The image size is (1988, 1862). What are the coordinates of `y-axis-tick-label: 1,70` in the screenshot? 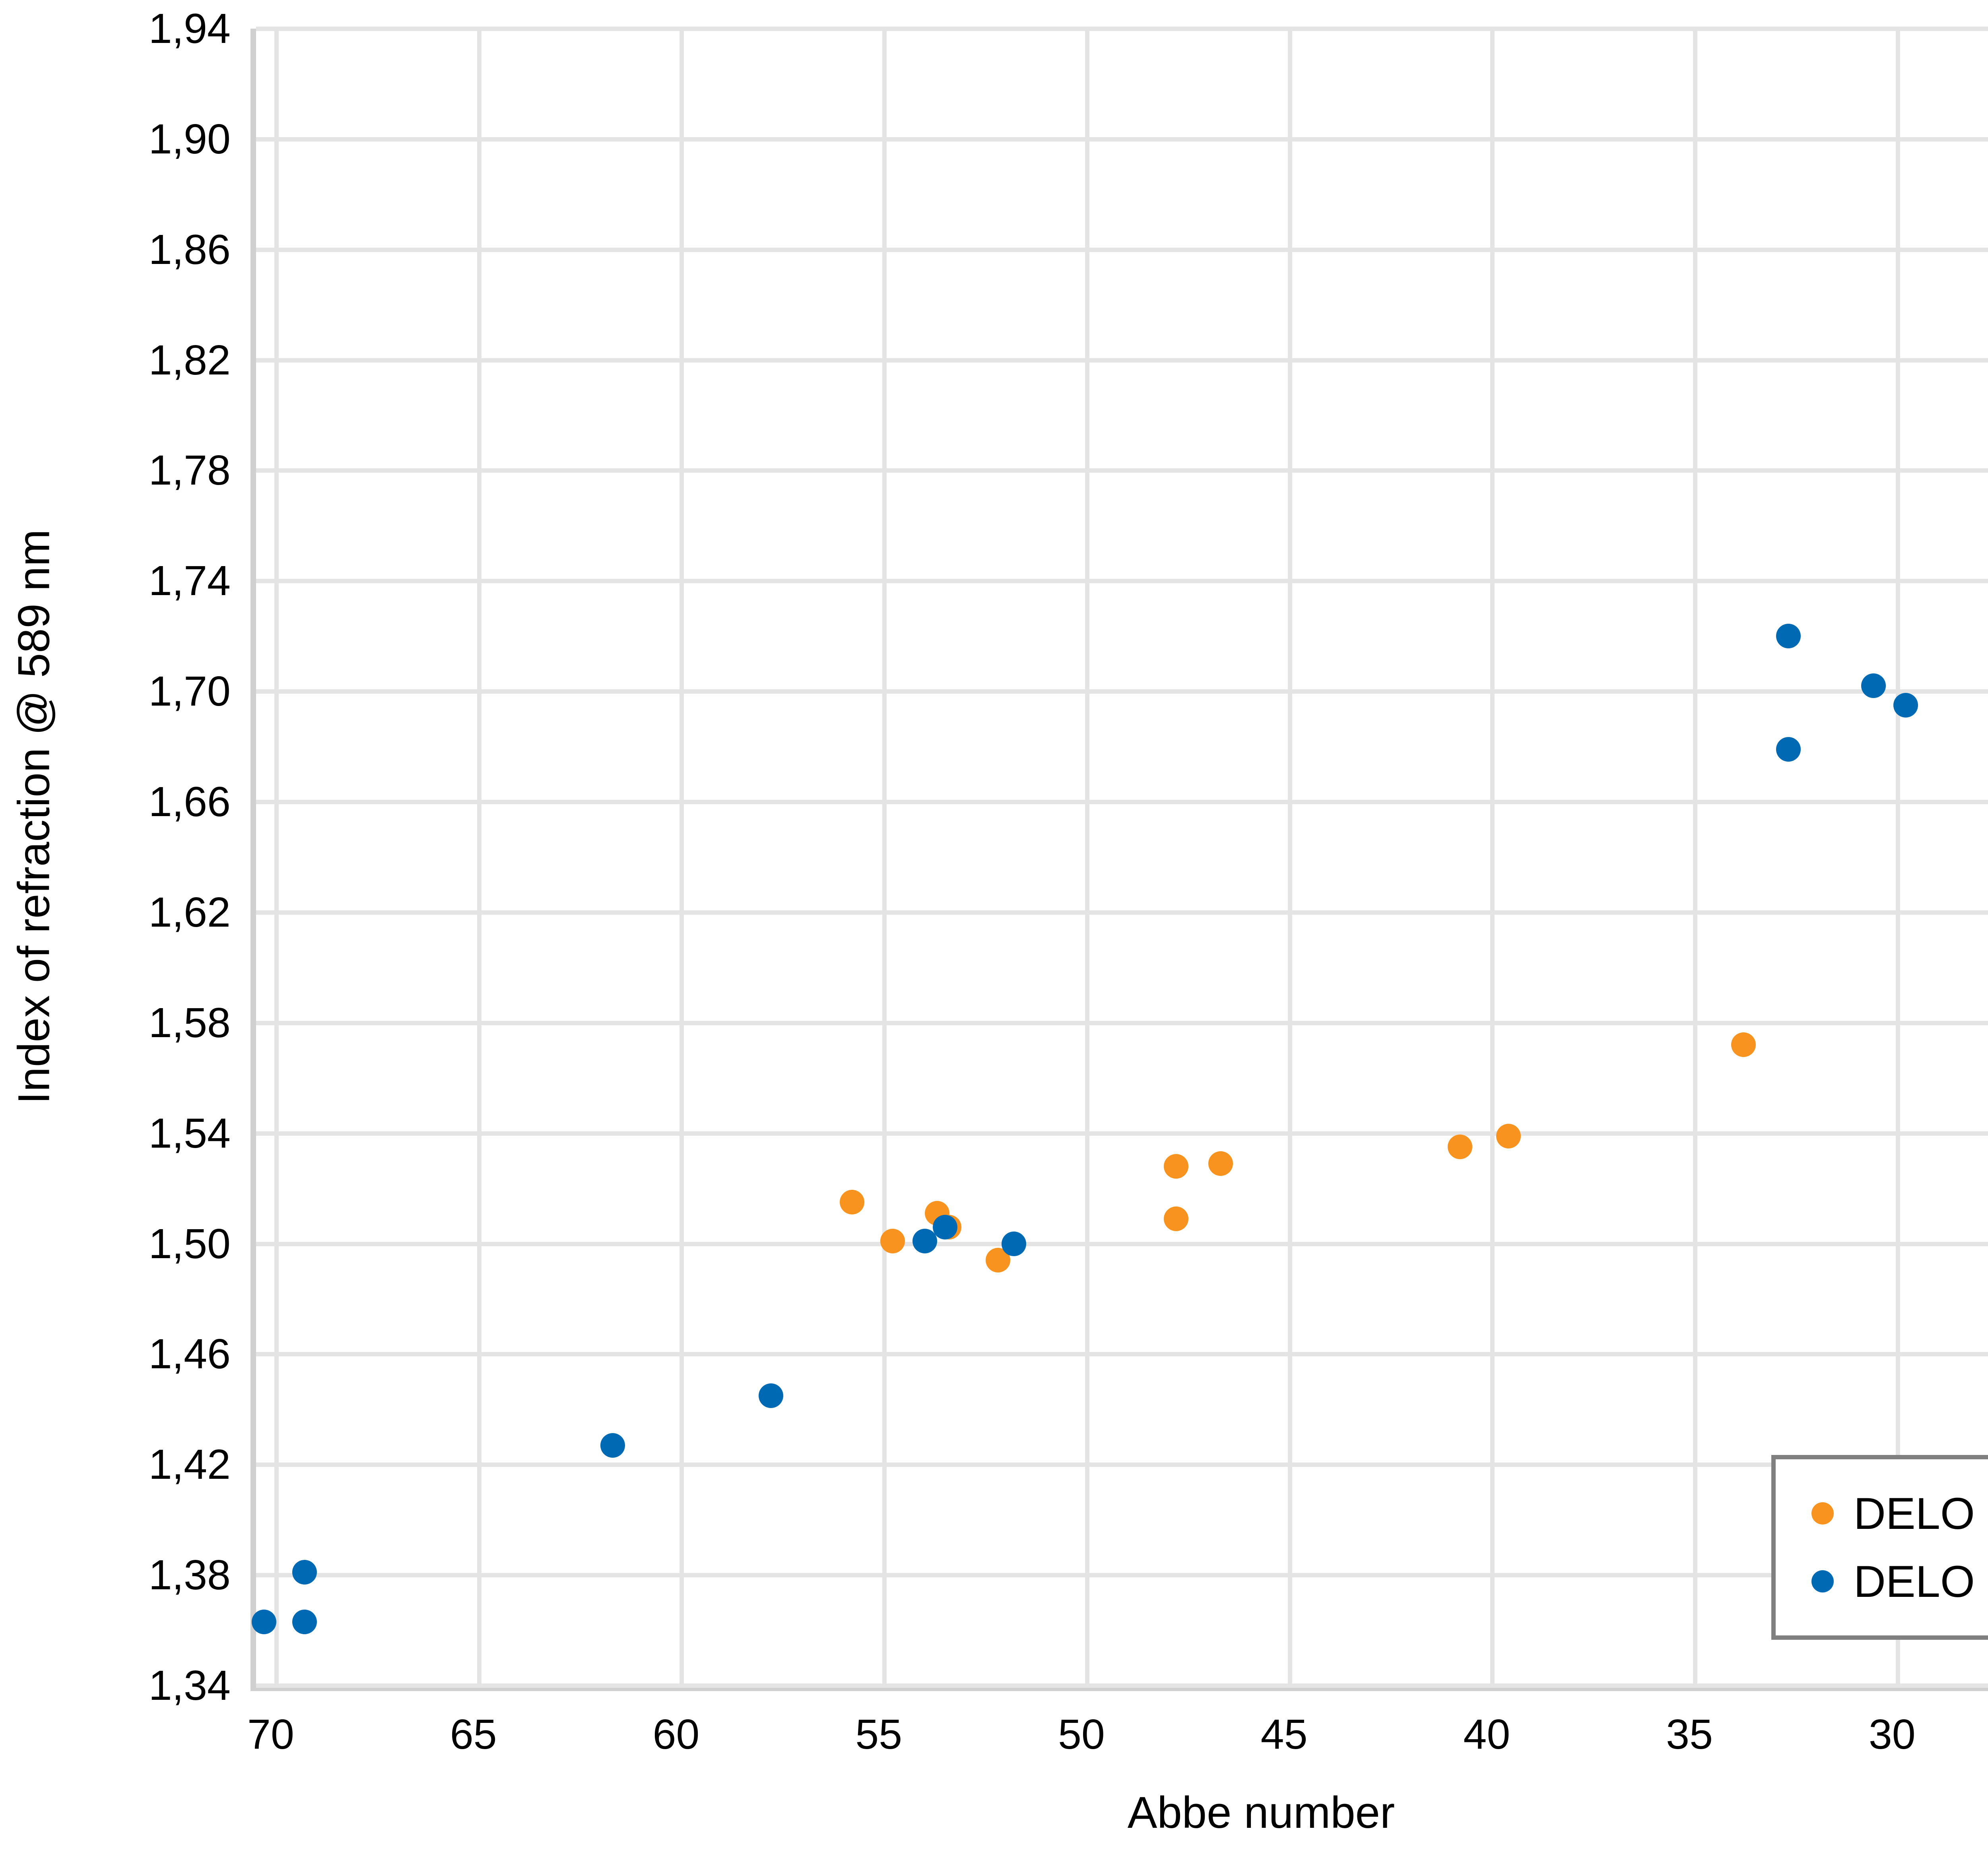 It's located at (189, 692).